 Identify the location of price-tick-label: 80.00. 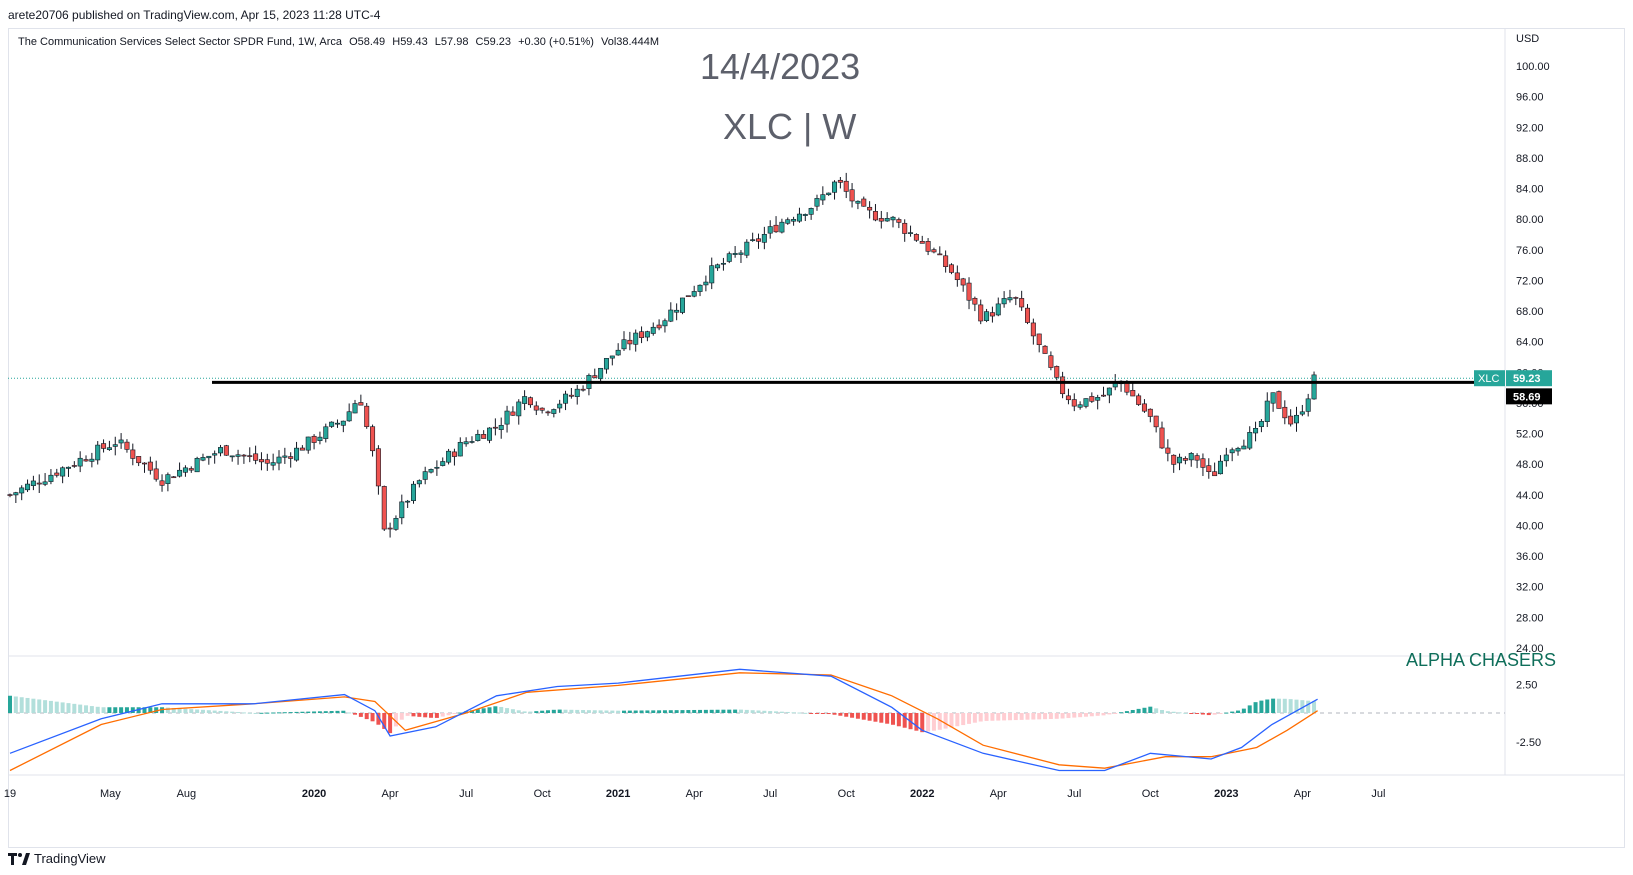
(1530, 220).